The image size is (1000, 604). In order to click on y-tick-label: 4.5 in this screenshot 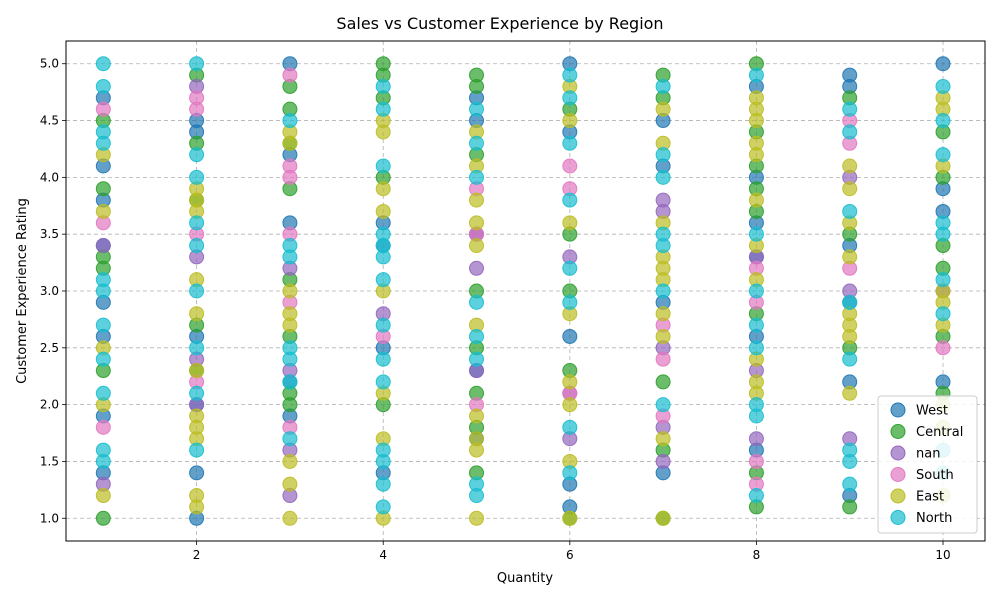, I will do `click(49, 121)`.